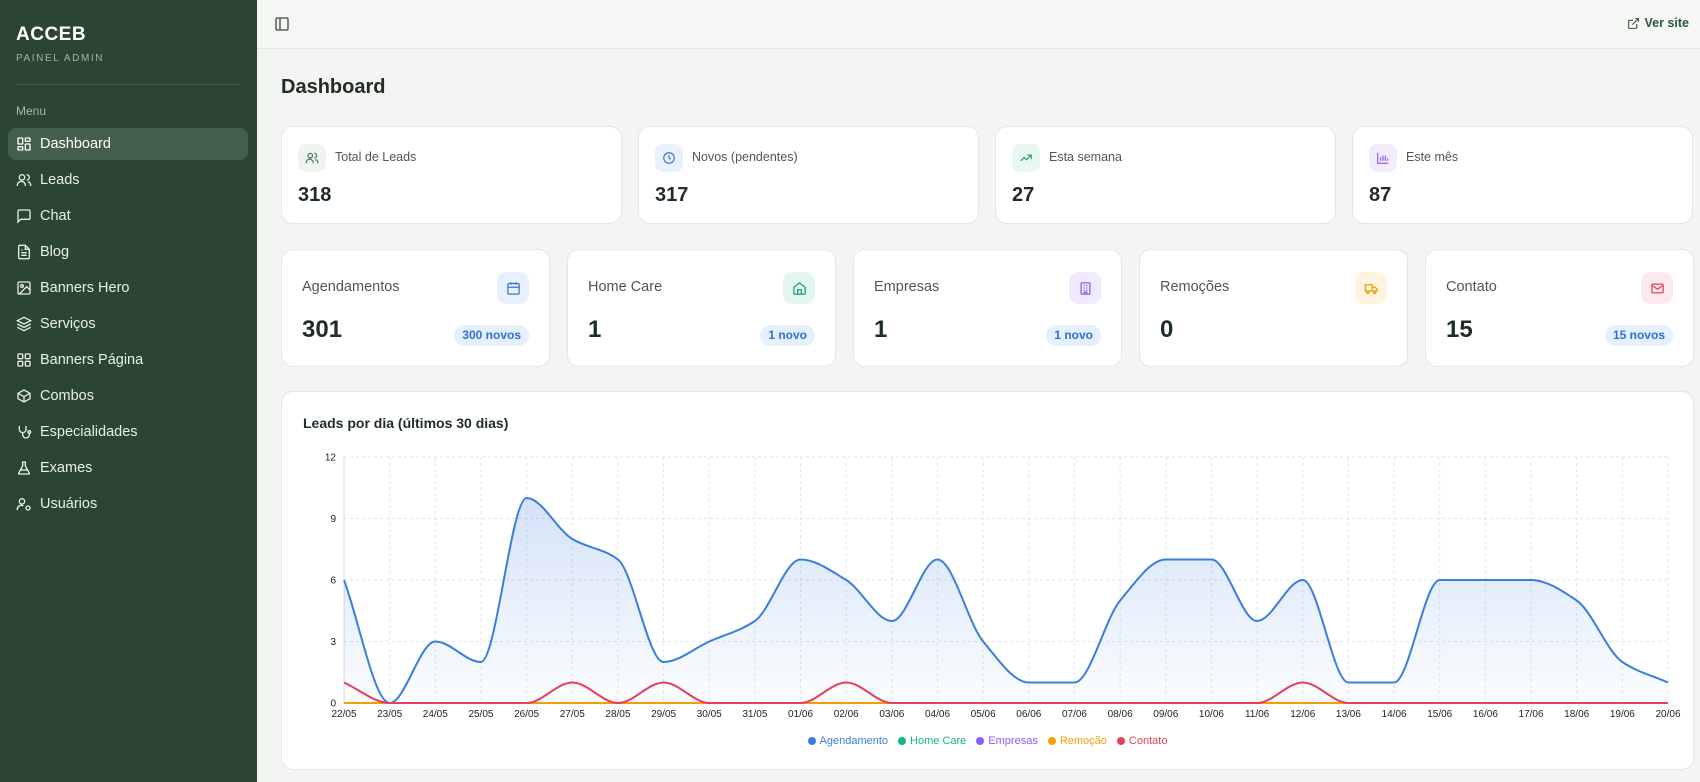  What do you see at coordinates (1622, 714) in the screenshot?
I see `x-tick-label: 19/06` at bounding box center [1622, 714].